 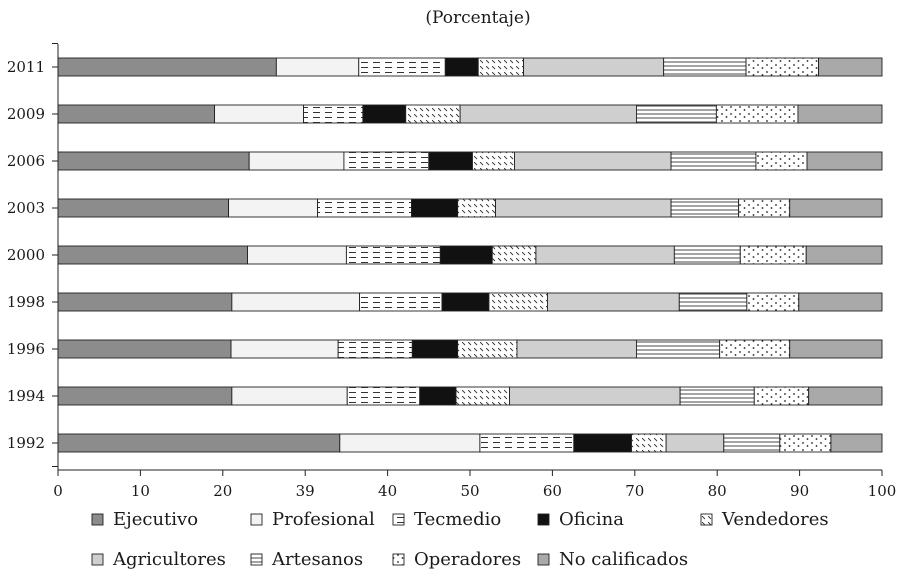 I want to click on bar-segment-oficina-2009, so click(x=384, y=114).